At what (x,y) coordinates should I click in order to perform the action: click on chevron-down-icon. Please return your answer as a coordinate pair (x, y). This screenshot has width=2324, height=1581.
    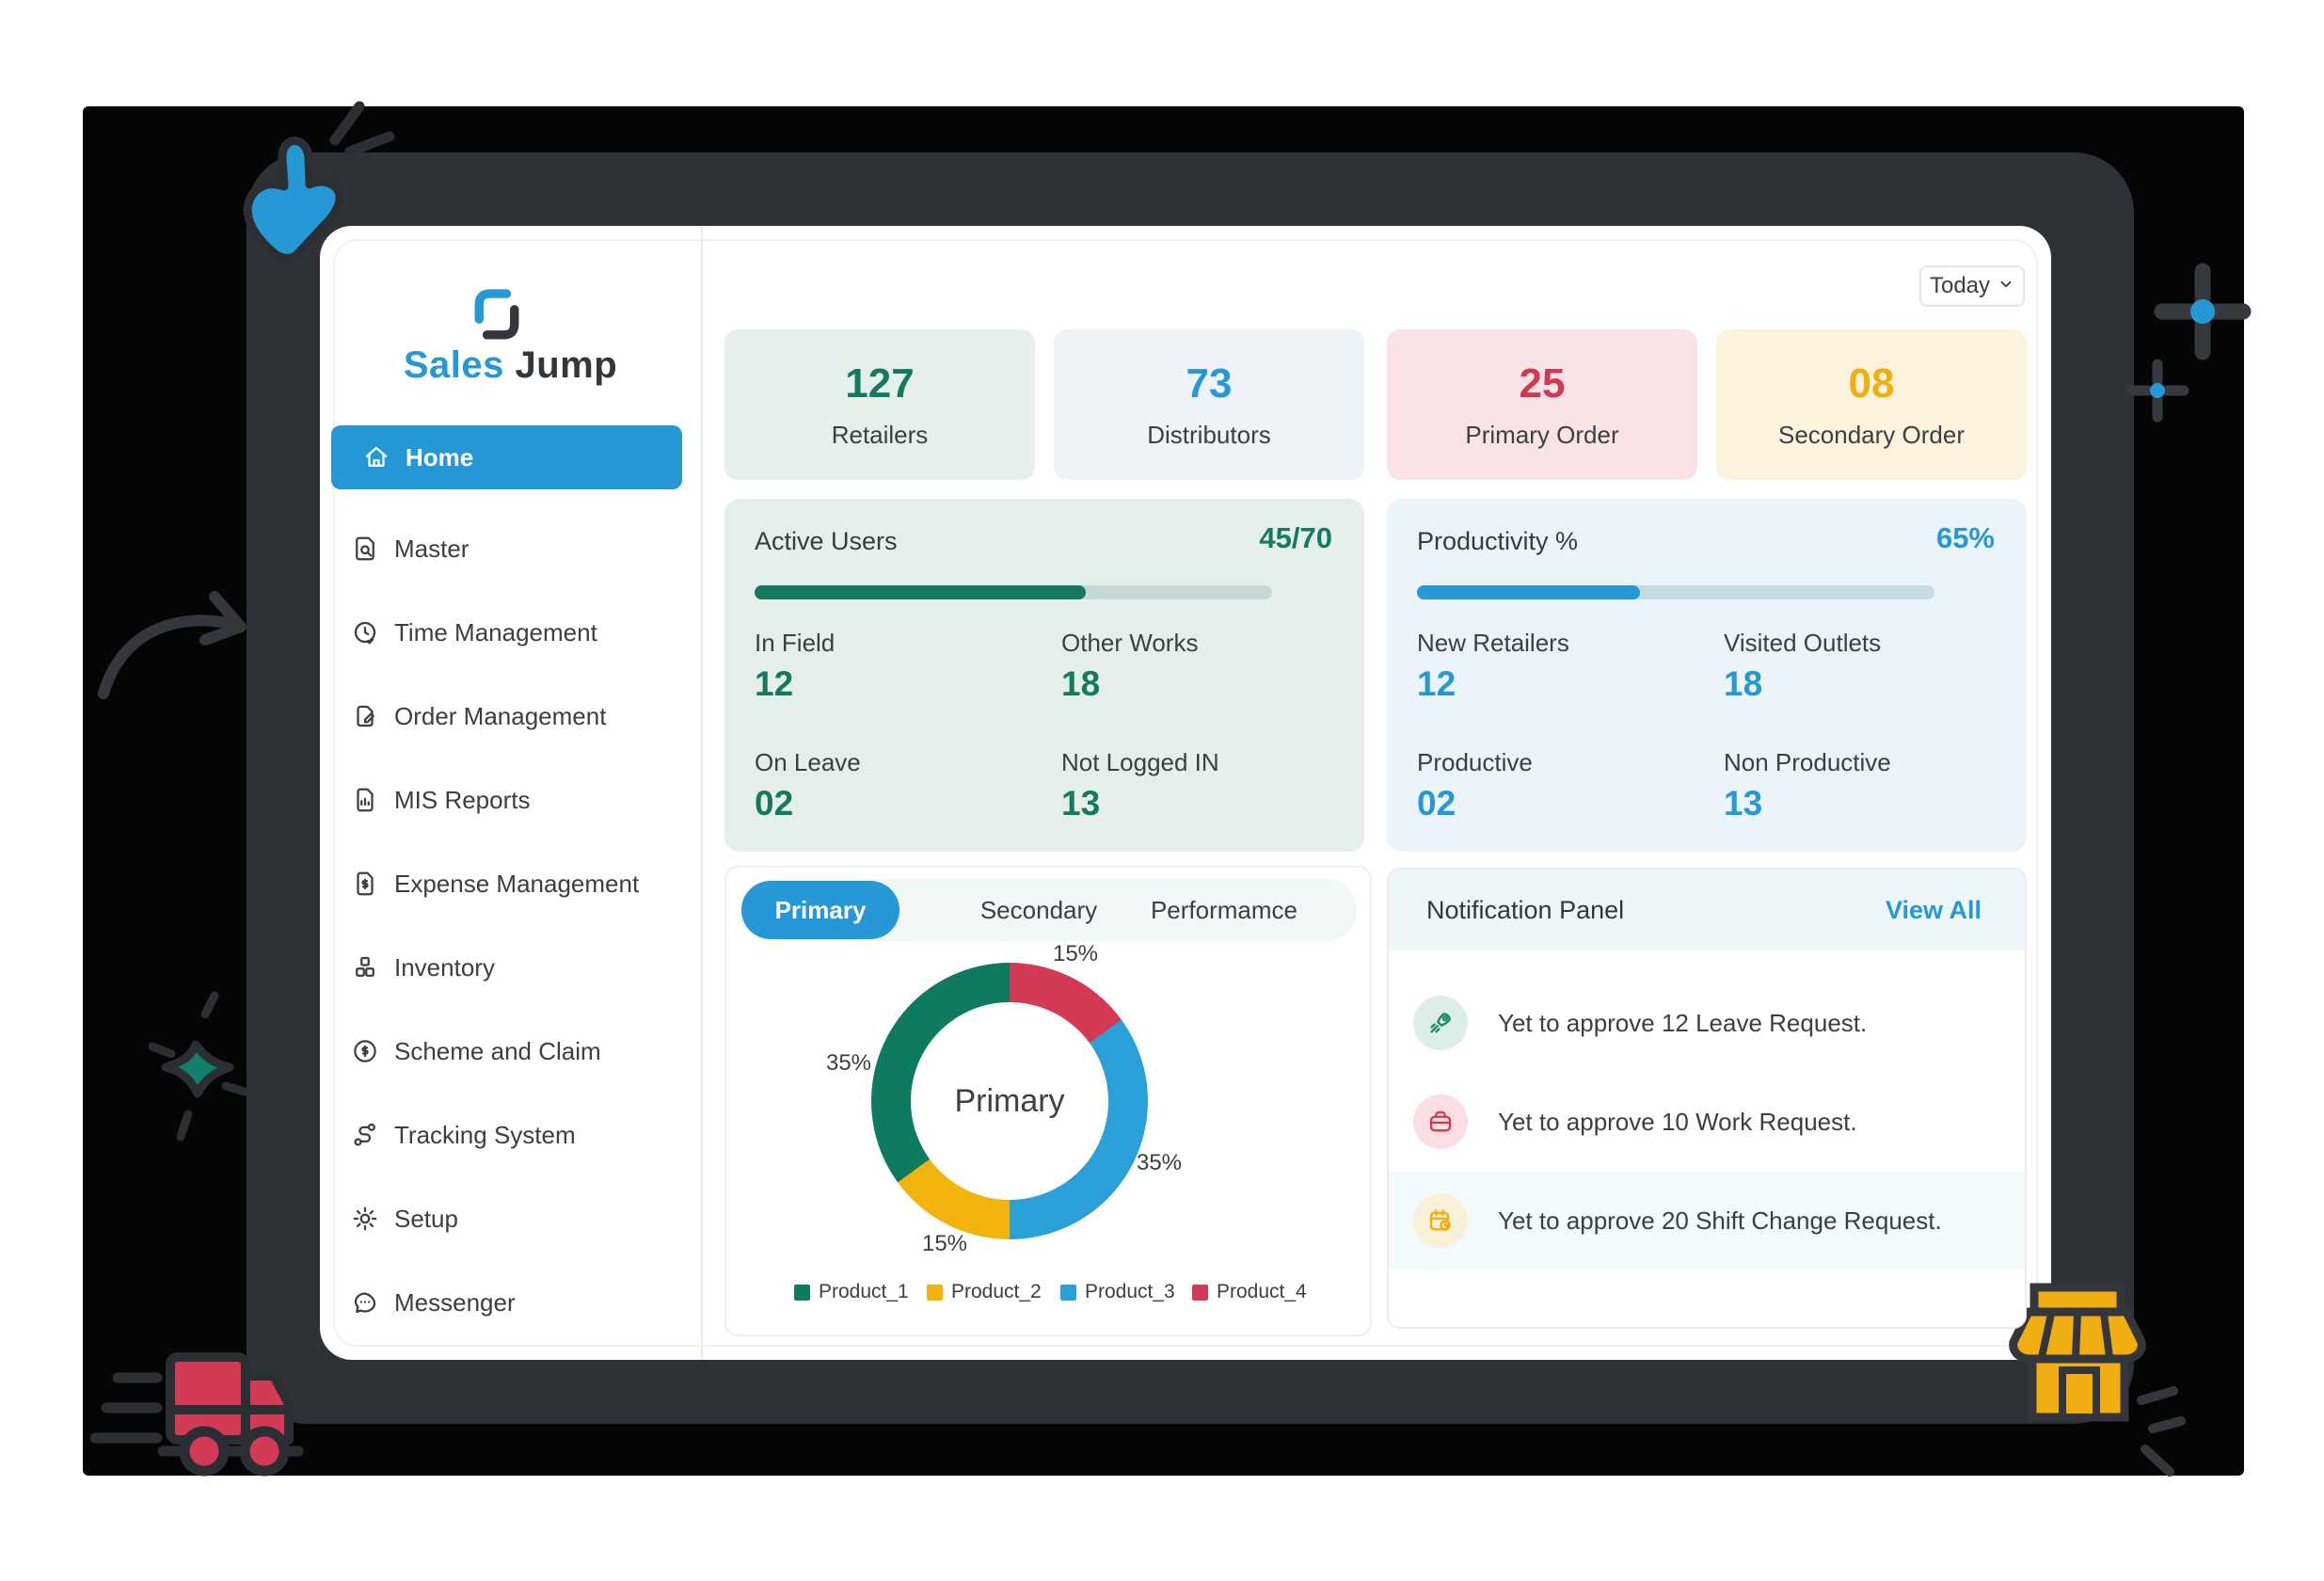
    Looking at the image, I should click on (2006, 286).